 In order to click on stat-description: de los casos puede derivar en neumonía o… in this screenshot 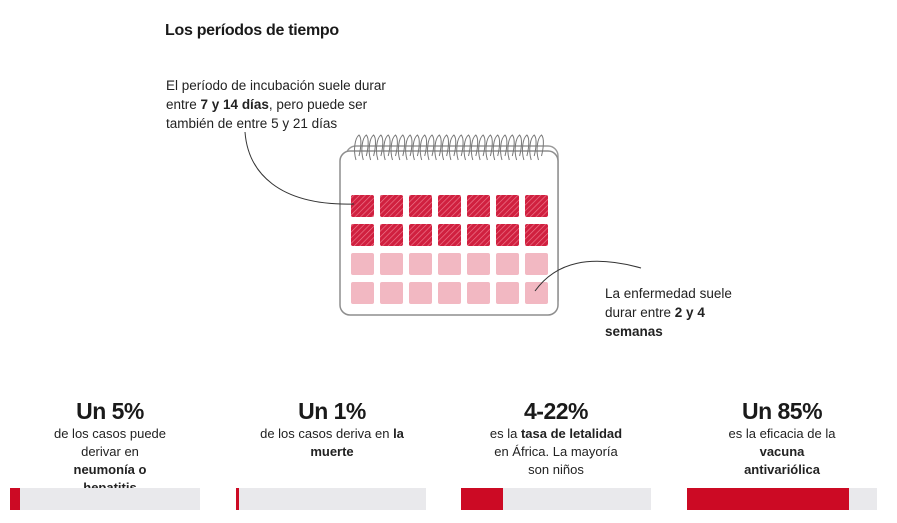, I will do `click(110, 460)`.